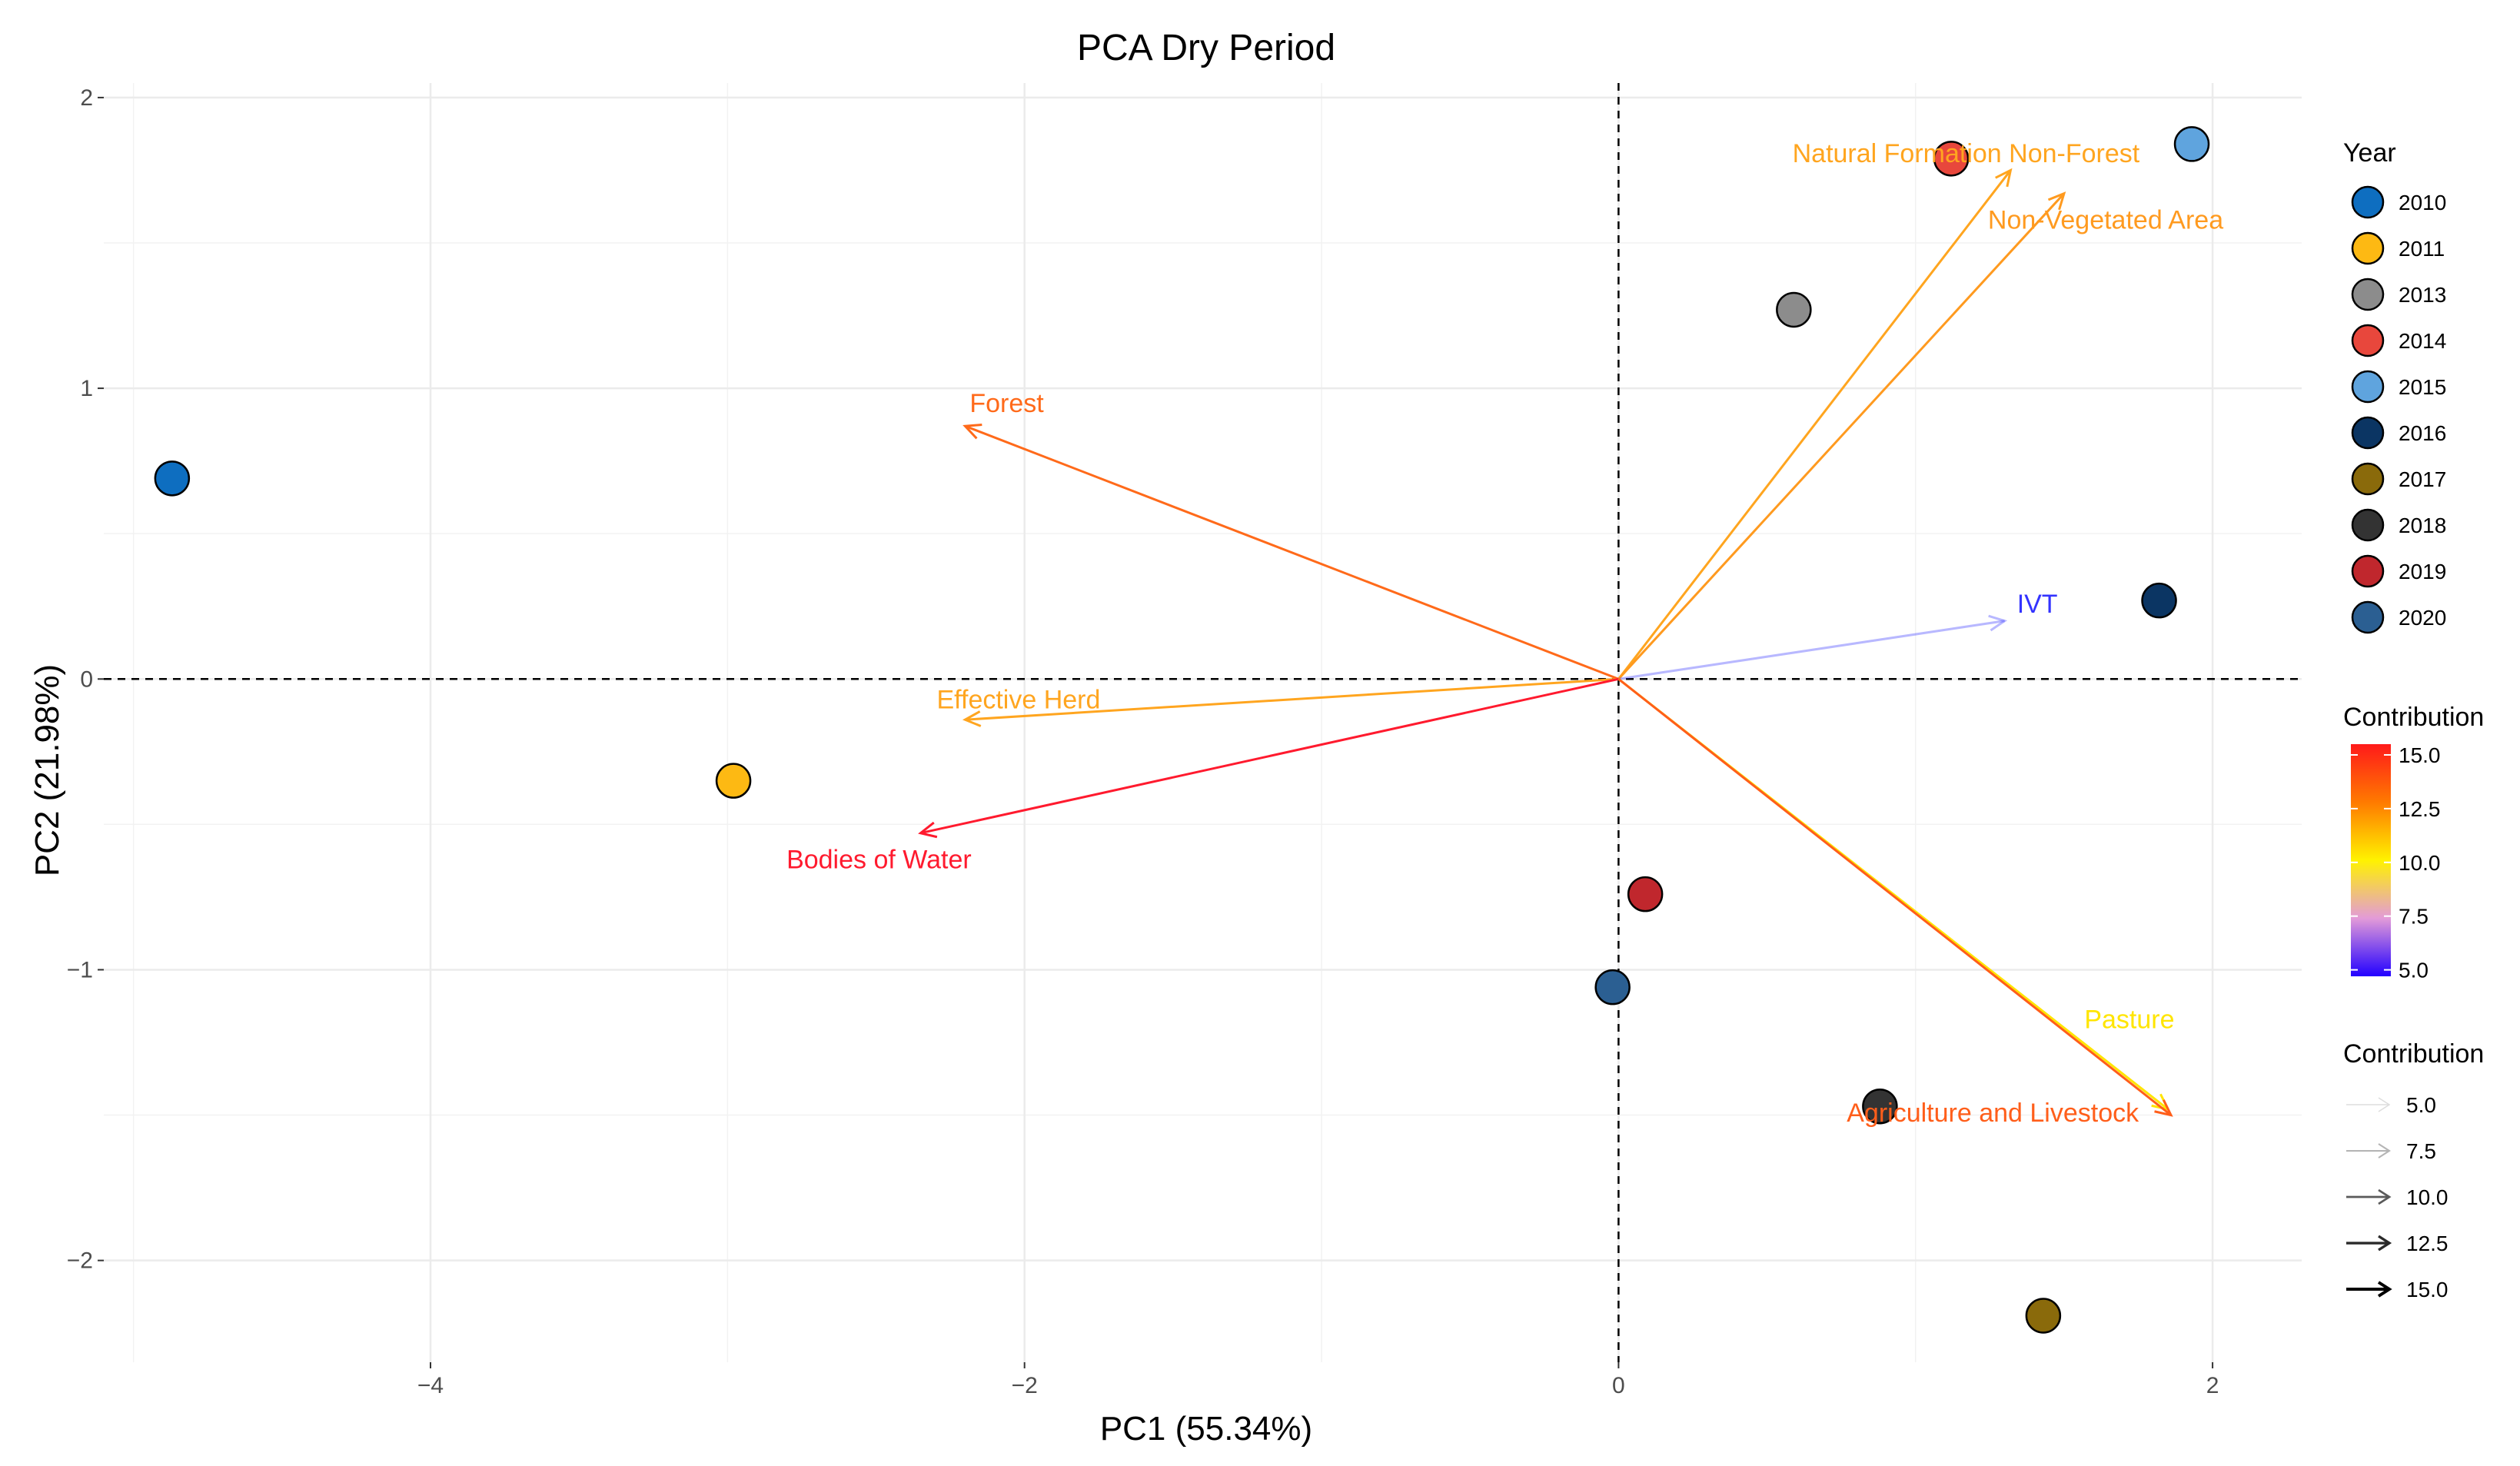 This screenshot has height=1466, width=2520. What do you see at coordinates (1952, 159) in the screenshot?
I see `year-point-2014` at bounding box center [1952, 159].